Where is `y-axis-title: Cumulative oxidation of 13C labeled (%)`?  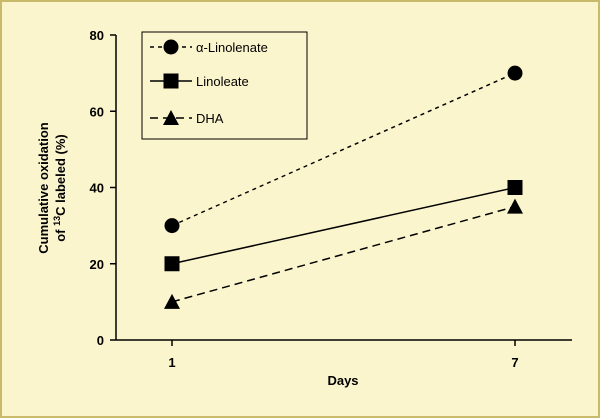 y-axis-title: Cumulative oxidation of 13C labeled (%) is located at coordinates (52, 188).